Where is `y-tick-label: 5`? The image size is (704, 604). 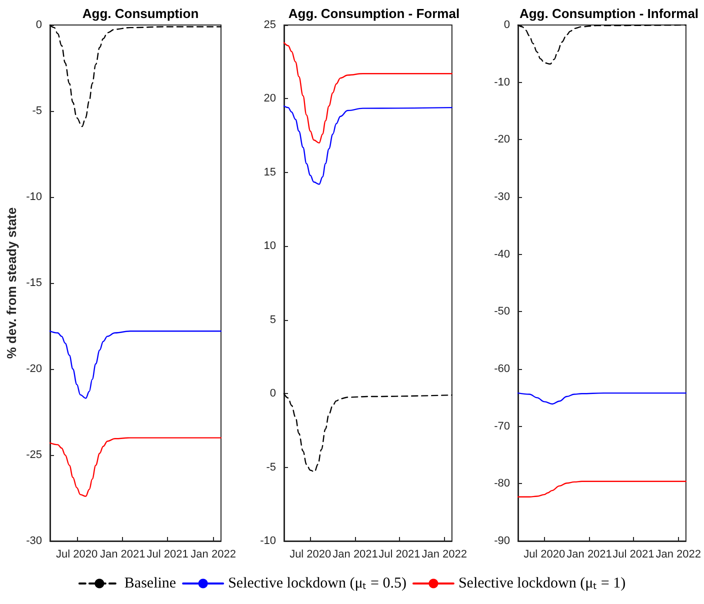
y-tick-label: 5 is located at coordinates (273, 320).